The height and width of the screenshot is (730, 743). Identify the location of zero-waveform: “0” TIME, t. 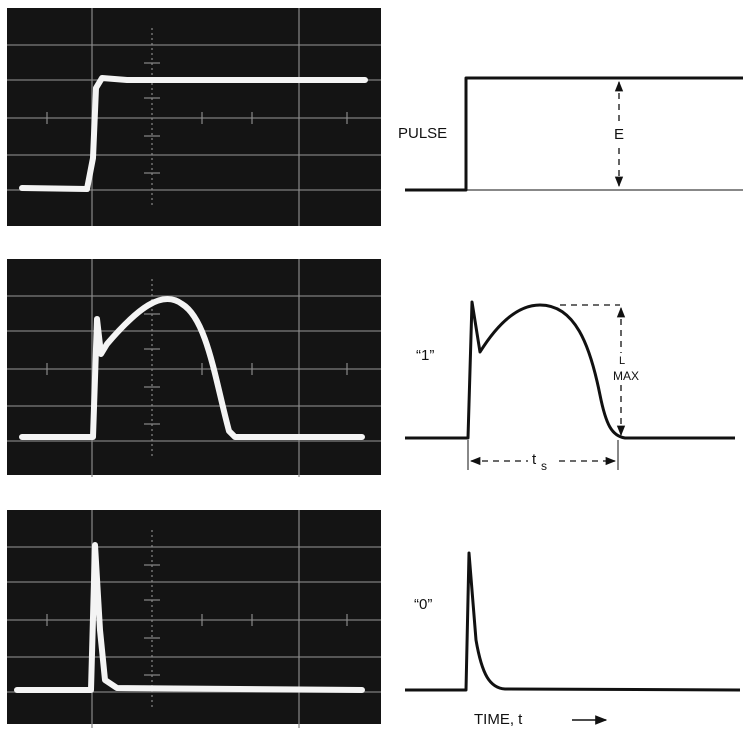
(573, 639).